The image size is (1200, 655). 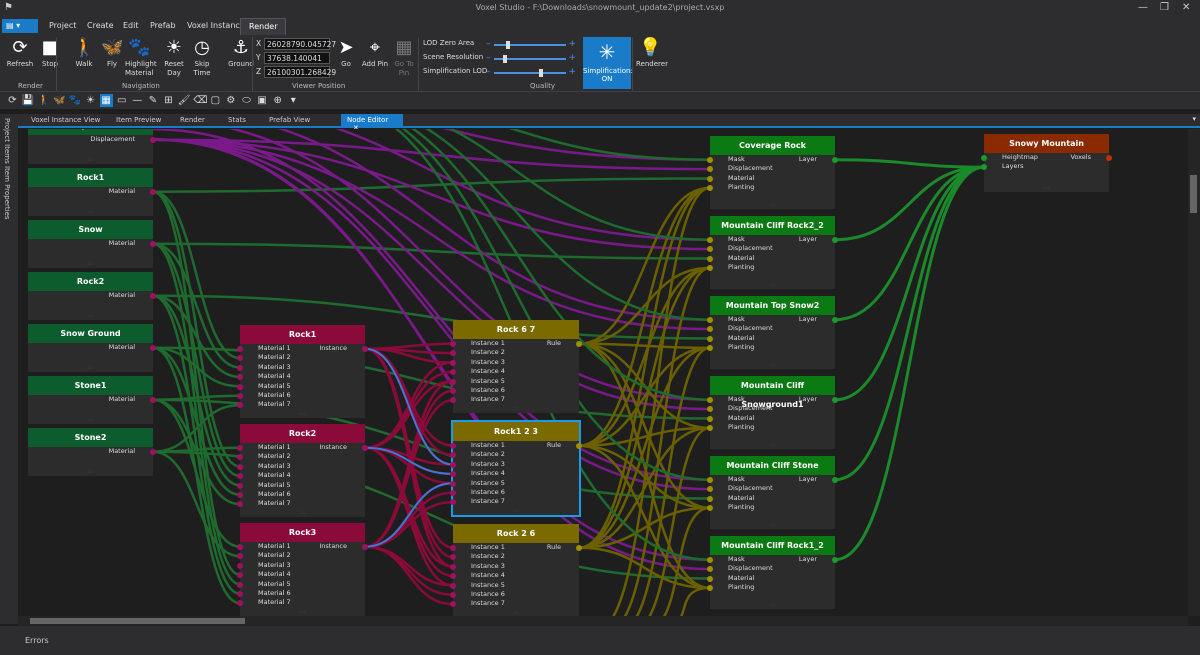 What do you see at coordinates (1046, 163) in the screenshot?
I see `node-snowy-mountain: Snowy Mountain Heightmap Voxels Layers ∴∴` at bounding box center [1046, 163].